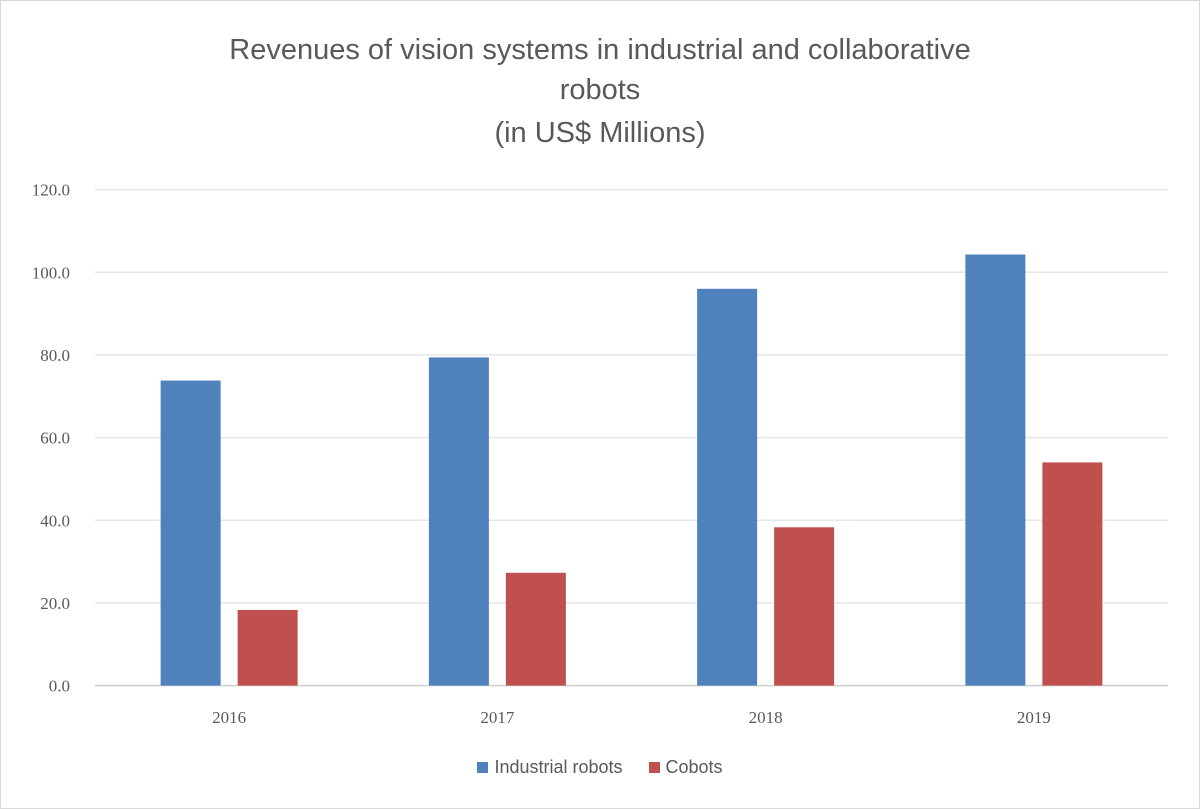 The image size is (1200, 809). I want to click on bar-cobots-2018, so click(804, 606).